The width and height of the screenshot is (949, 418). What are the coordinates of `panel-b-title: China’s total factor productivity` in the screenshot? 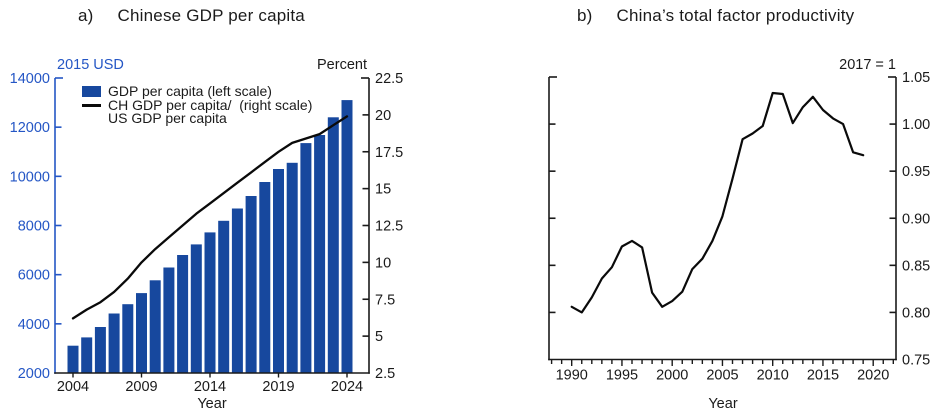 It's located at (735, 15).